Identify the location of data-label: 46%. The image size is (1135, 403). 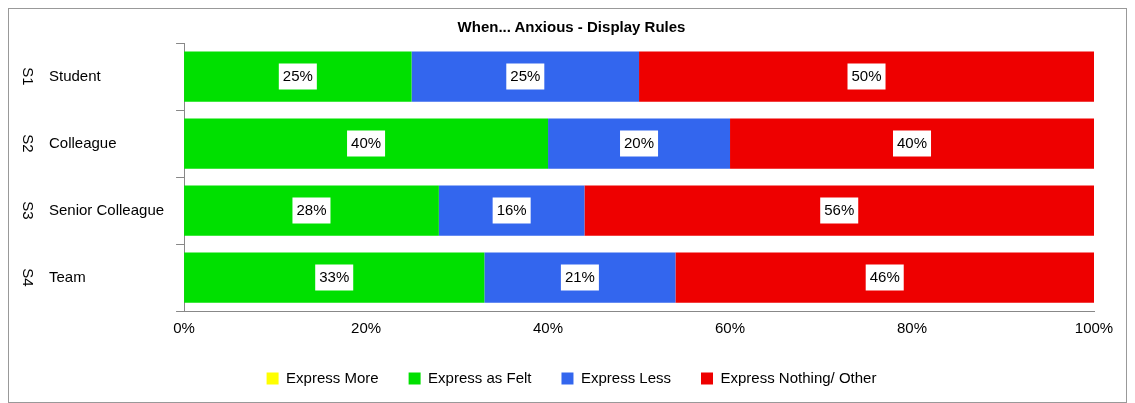
(884, 276).